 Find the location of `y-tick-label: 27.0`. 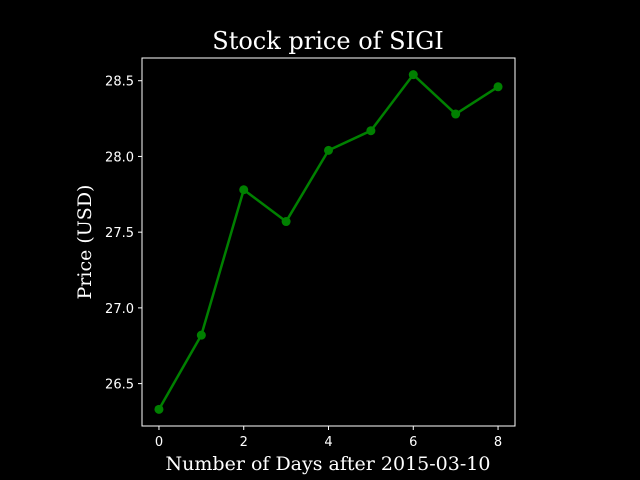

y-tick-label: 27.0 is located at coordinates (119, 309).